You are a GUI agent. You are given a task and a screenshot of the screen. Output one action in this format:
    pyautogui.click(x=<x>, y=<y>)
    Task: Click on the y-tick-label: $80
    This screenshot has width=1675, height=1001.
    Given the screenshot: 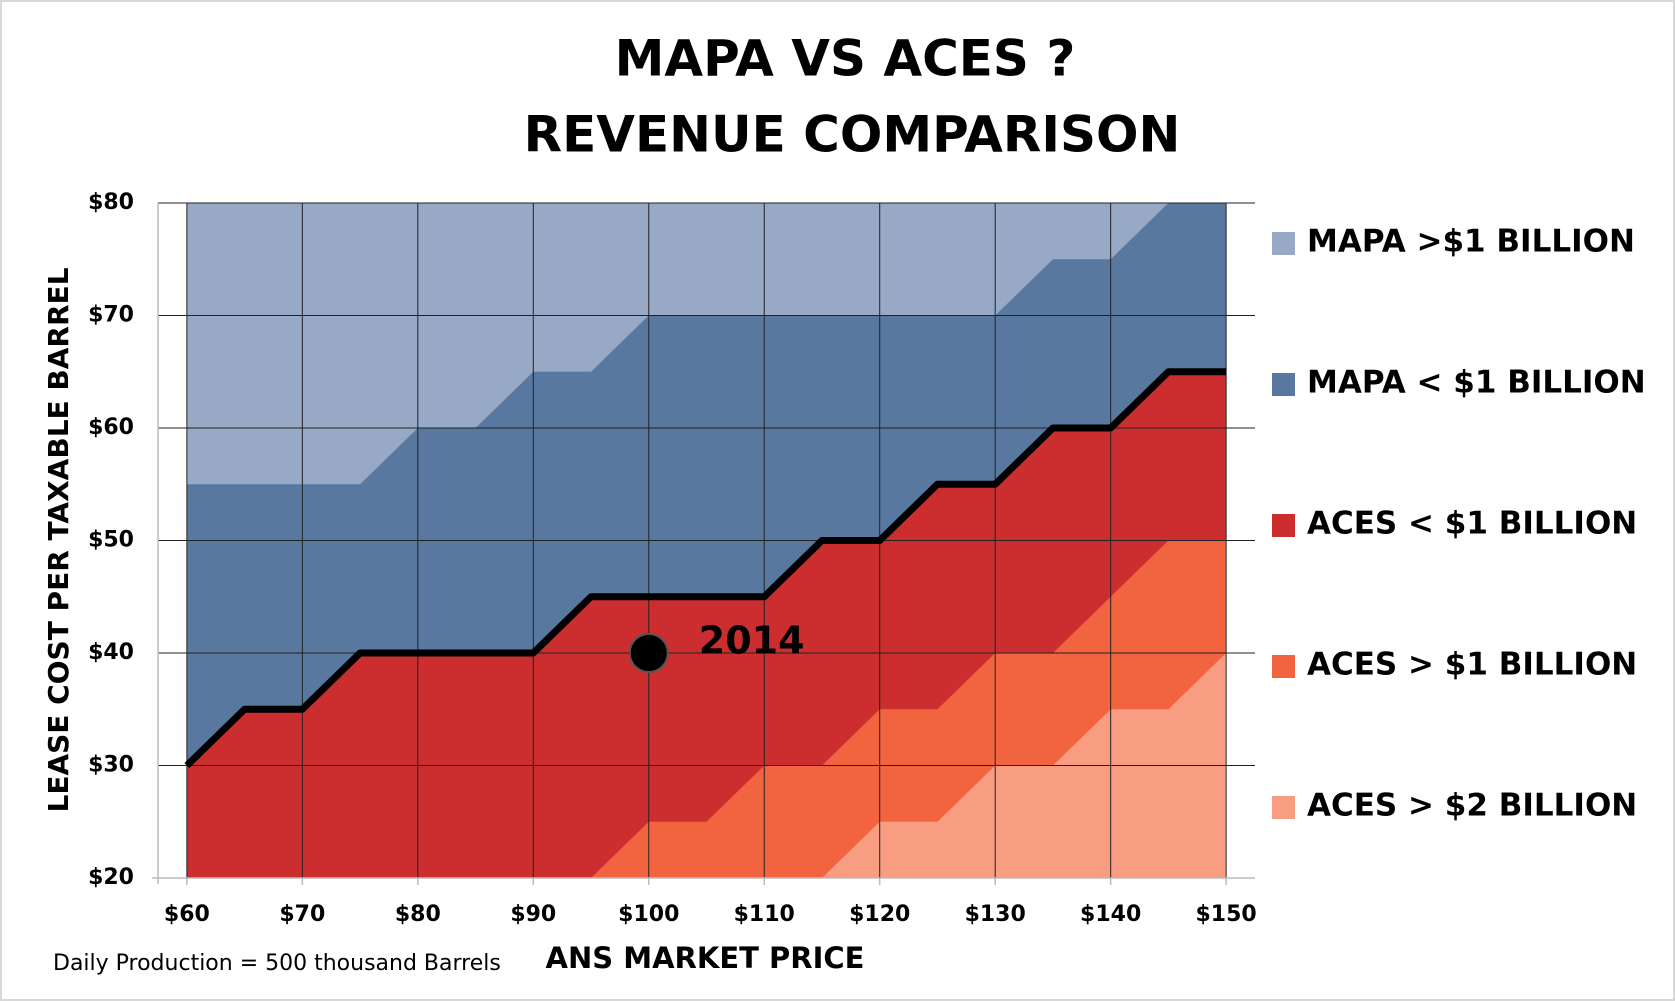 What is the action you would take?
    pyautogui.click(x=111, y=202)
    